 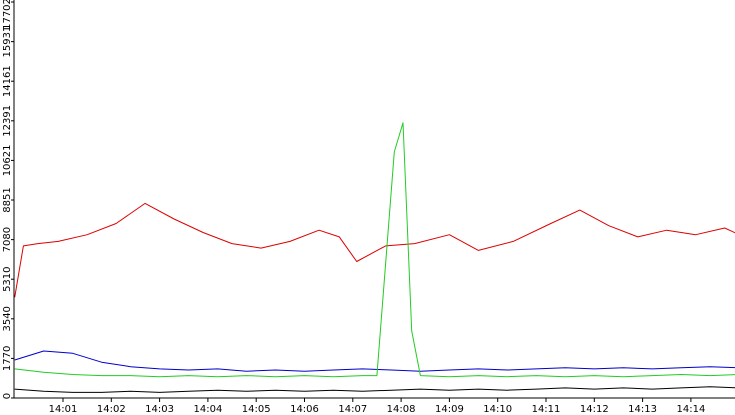 What do you see at coordinates (449, 409) in the screenshot?
I see `x-tick-label: 14:09` at bounding box center [449, 409].